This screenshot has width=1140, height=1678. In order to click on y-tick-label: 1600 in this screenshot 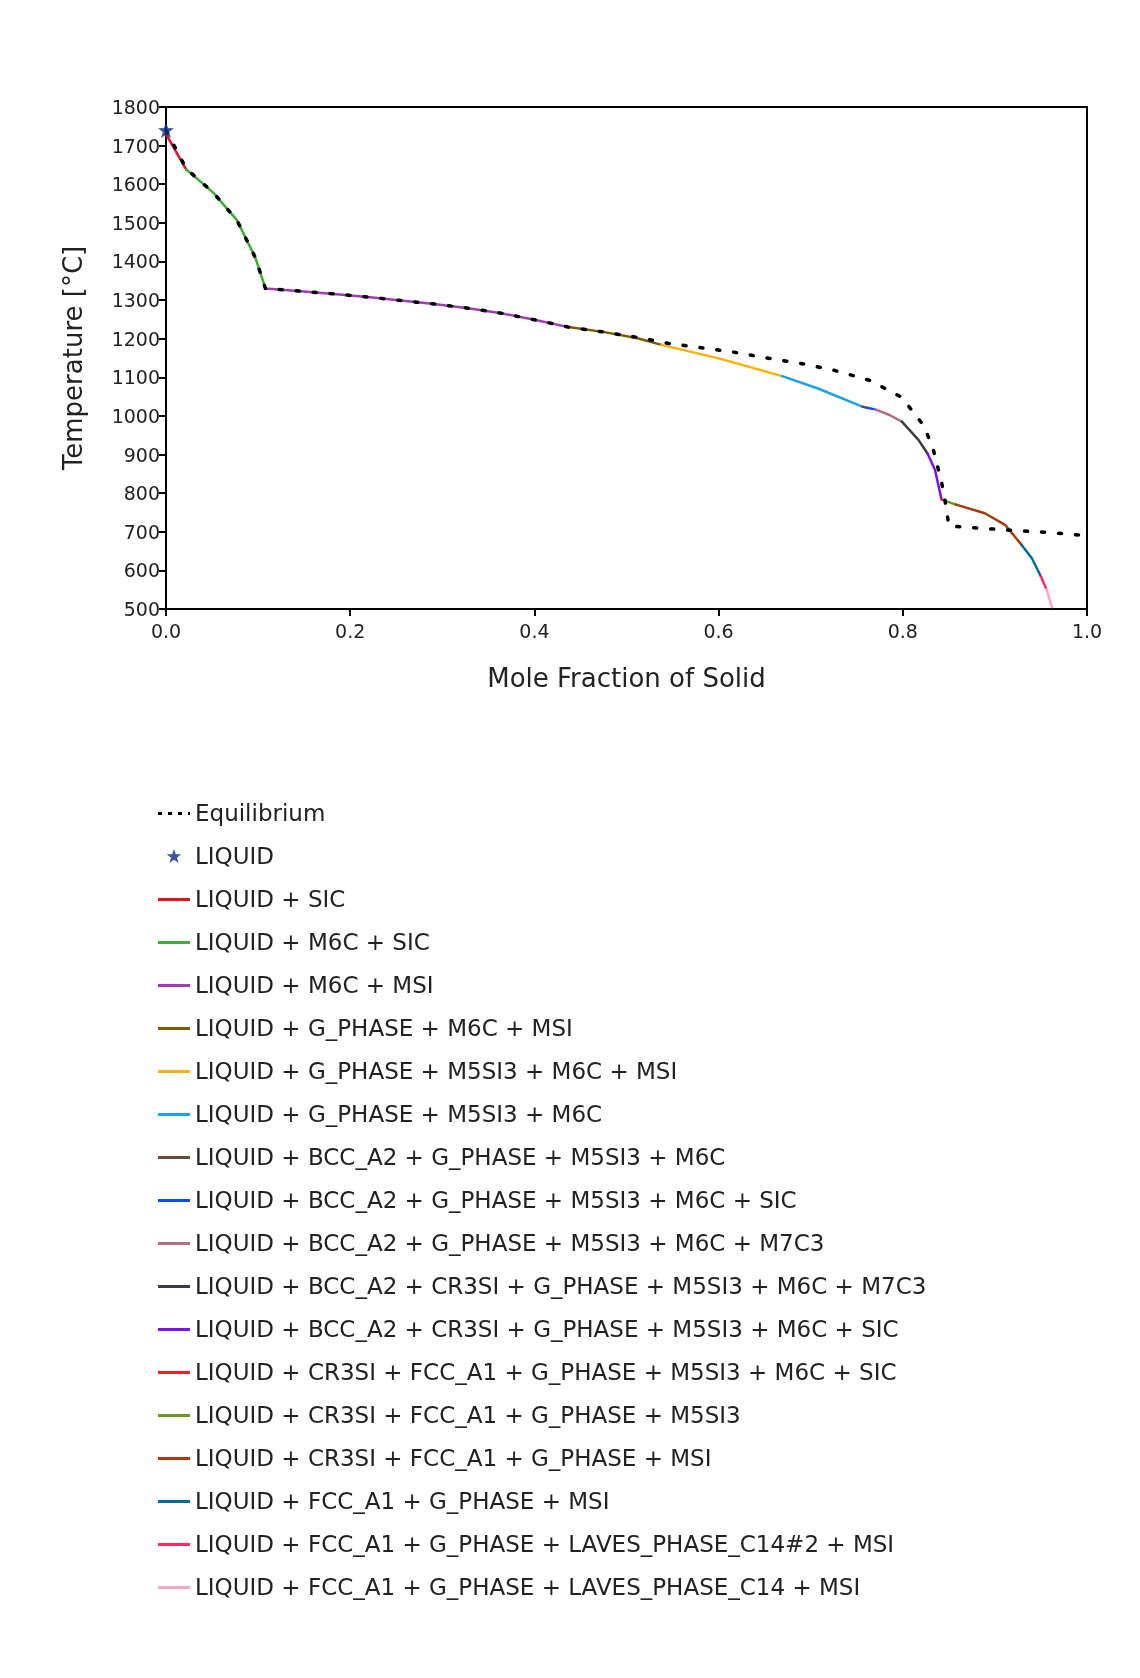, I will do `click(135, 184)`.